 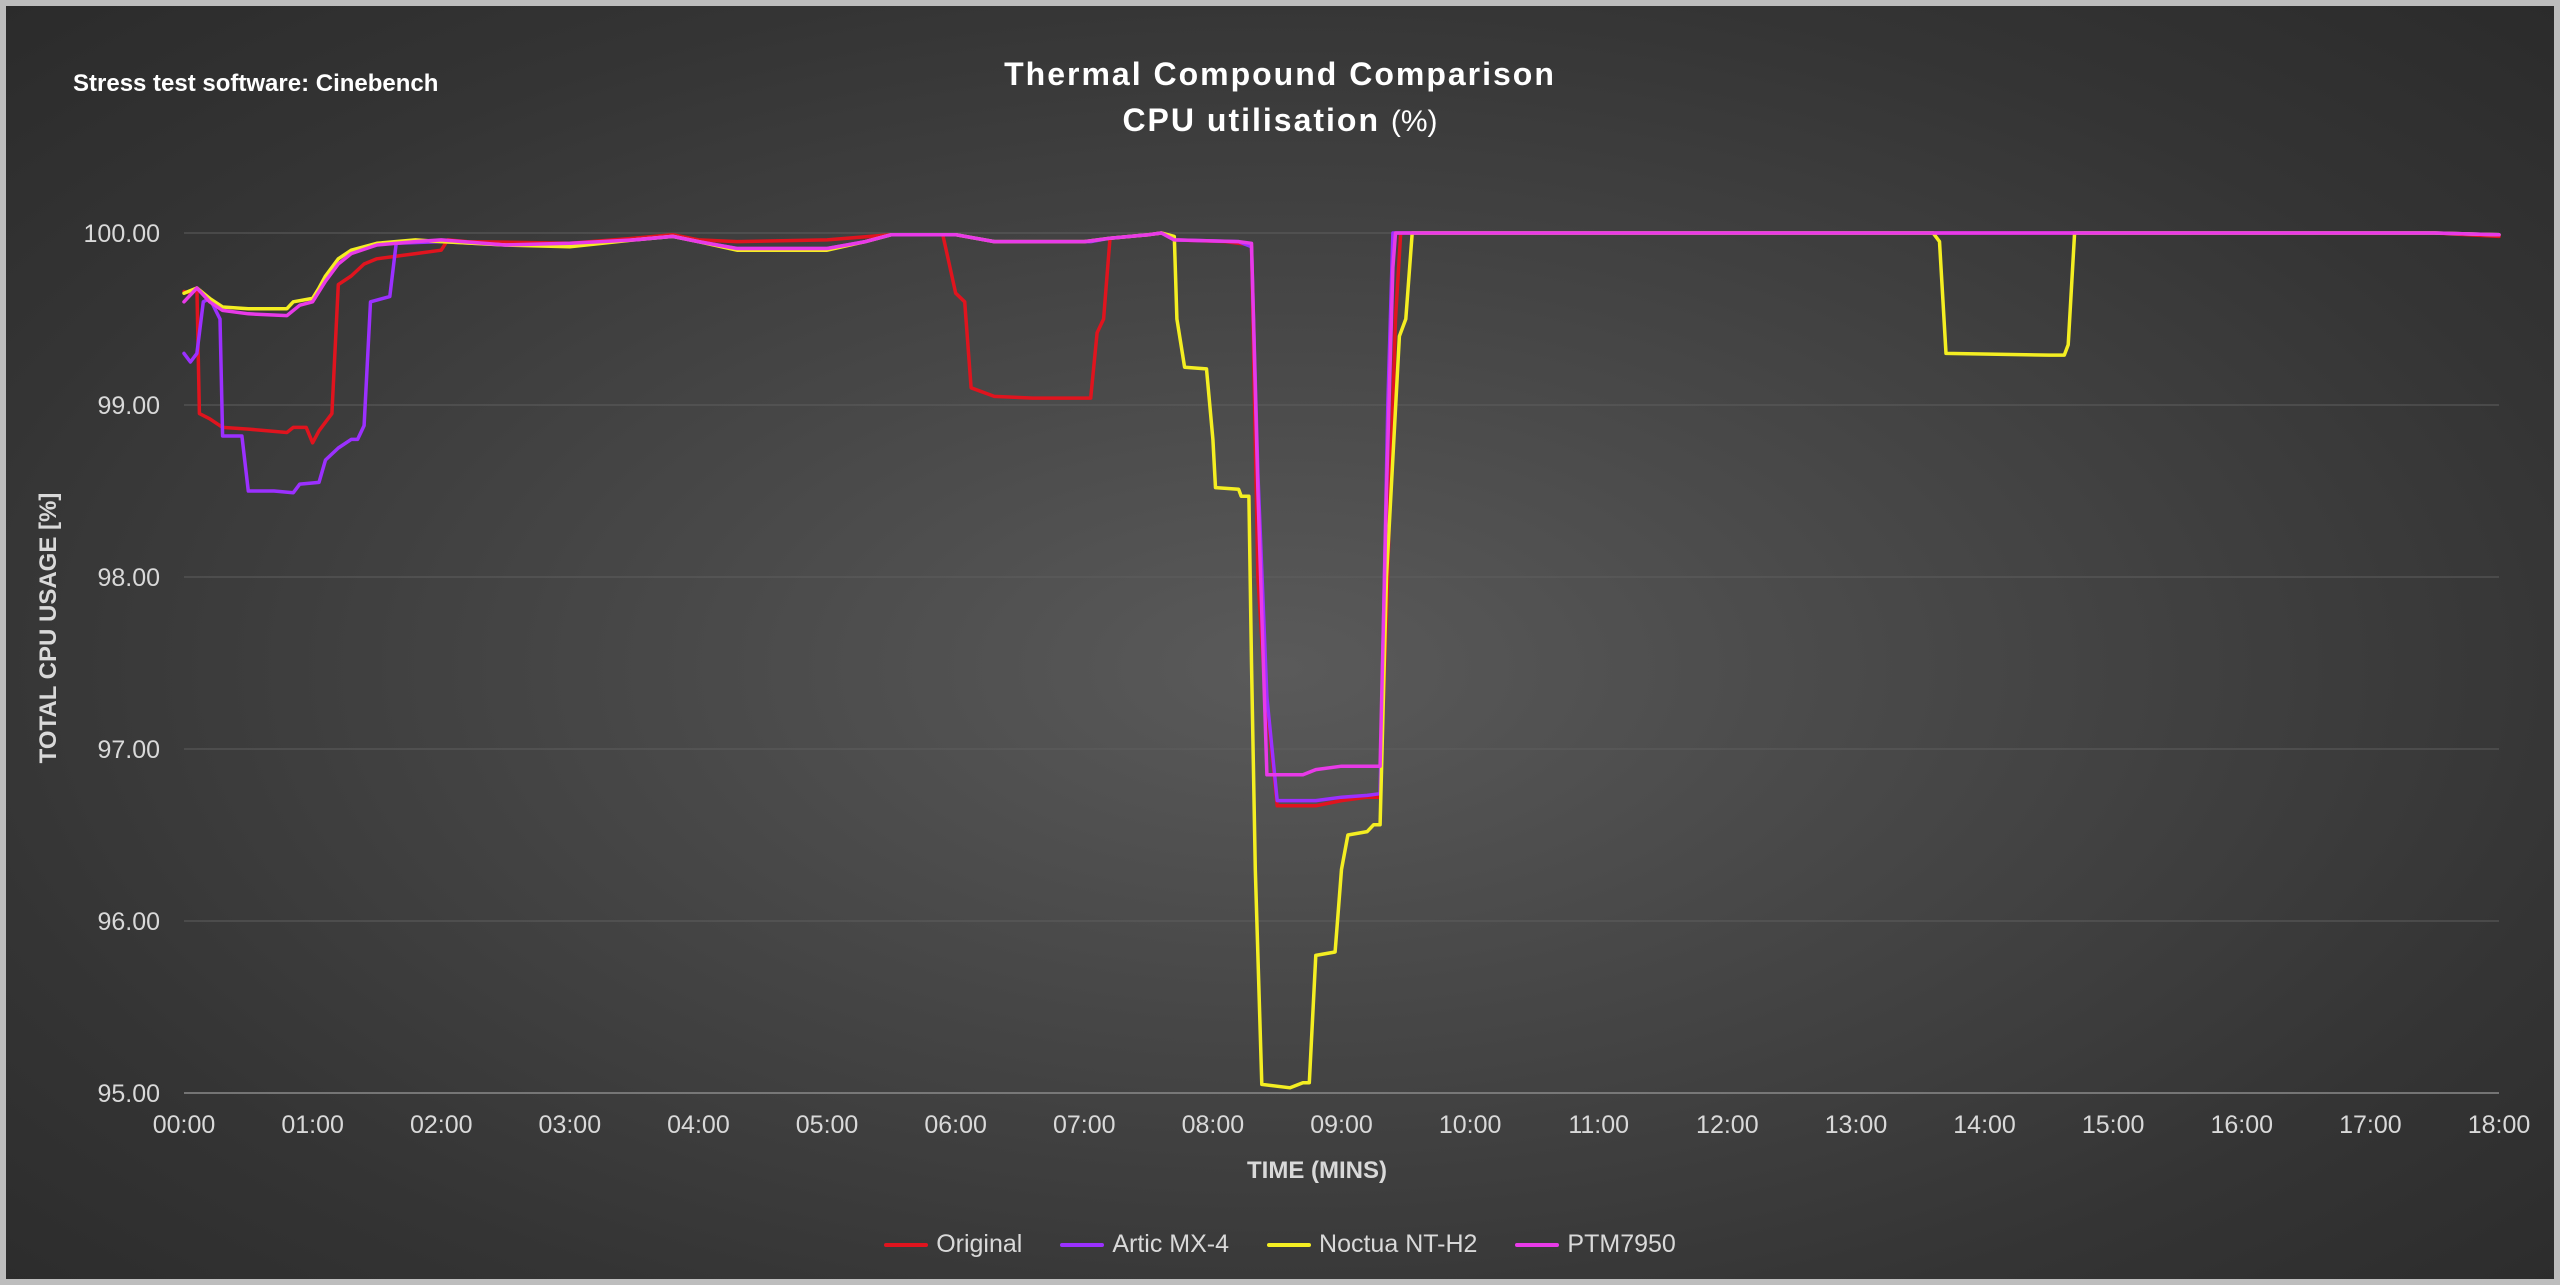 What do you see at coordinates (2499, 1125) in the screenshot?
I see `x-tick-label: 18:00` at bounding box center [2499, 1125].